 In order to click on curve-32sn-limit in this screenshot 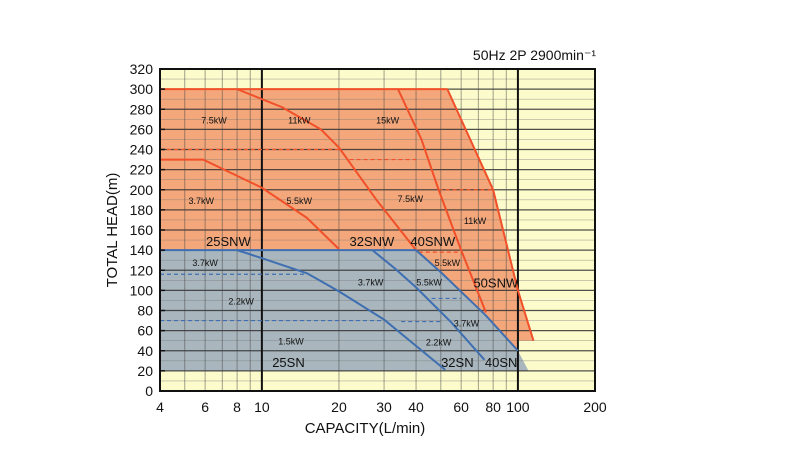, I will do `click(428, 305)`.